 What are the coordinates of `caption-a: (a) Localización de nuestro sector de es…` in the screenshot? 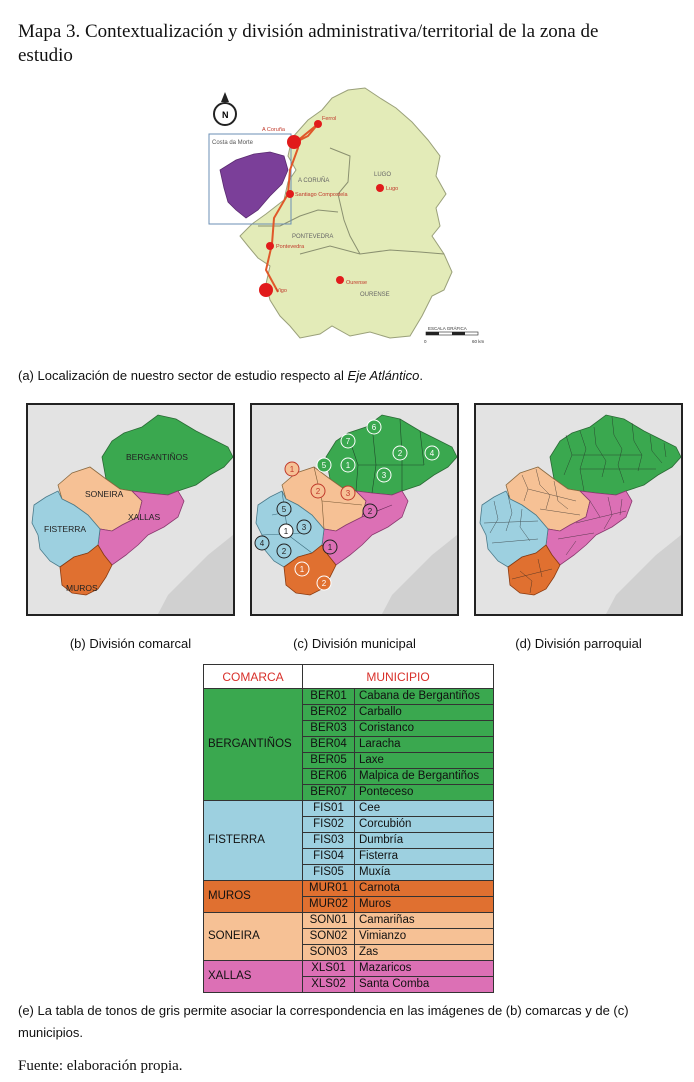 It's located at (220, 375).